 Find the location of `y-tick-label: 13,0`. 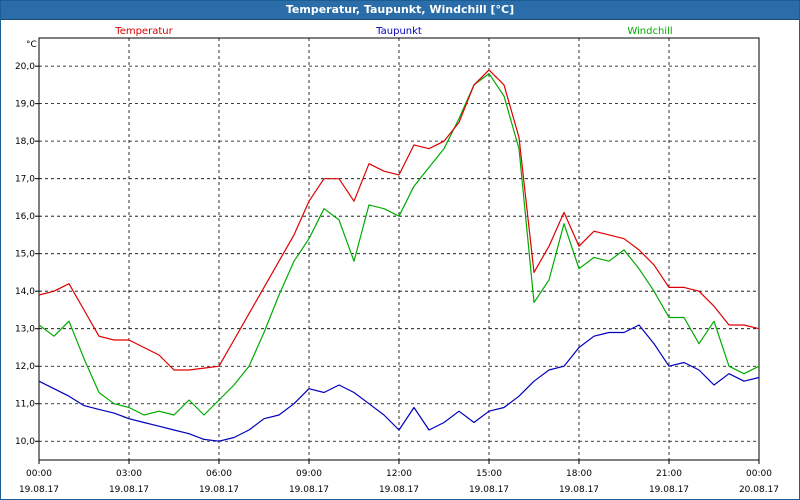

y-tick-label: 13,0 is located at coordinates (25, 330).